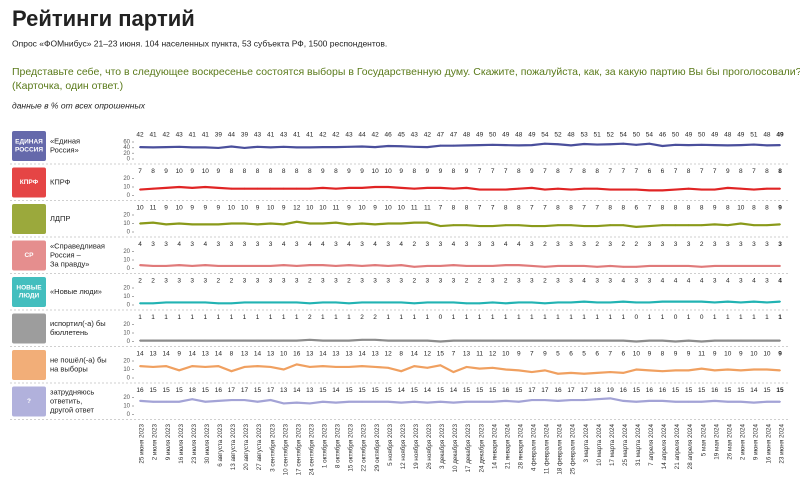  Describe the element at coordinates (403, 447) in the screenshot. I see `x-tick-label: 12 ноября 2023` at that location.